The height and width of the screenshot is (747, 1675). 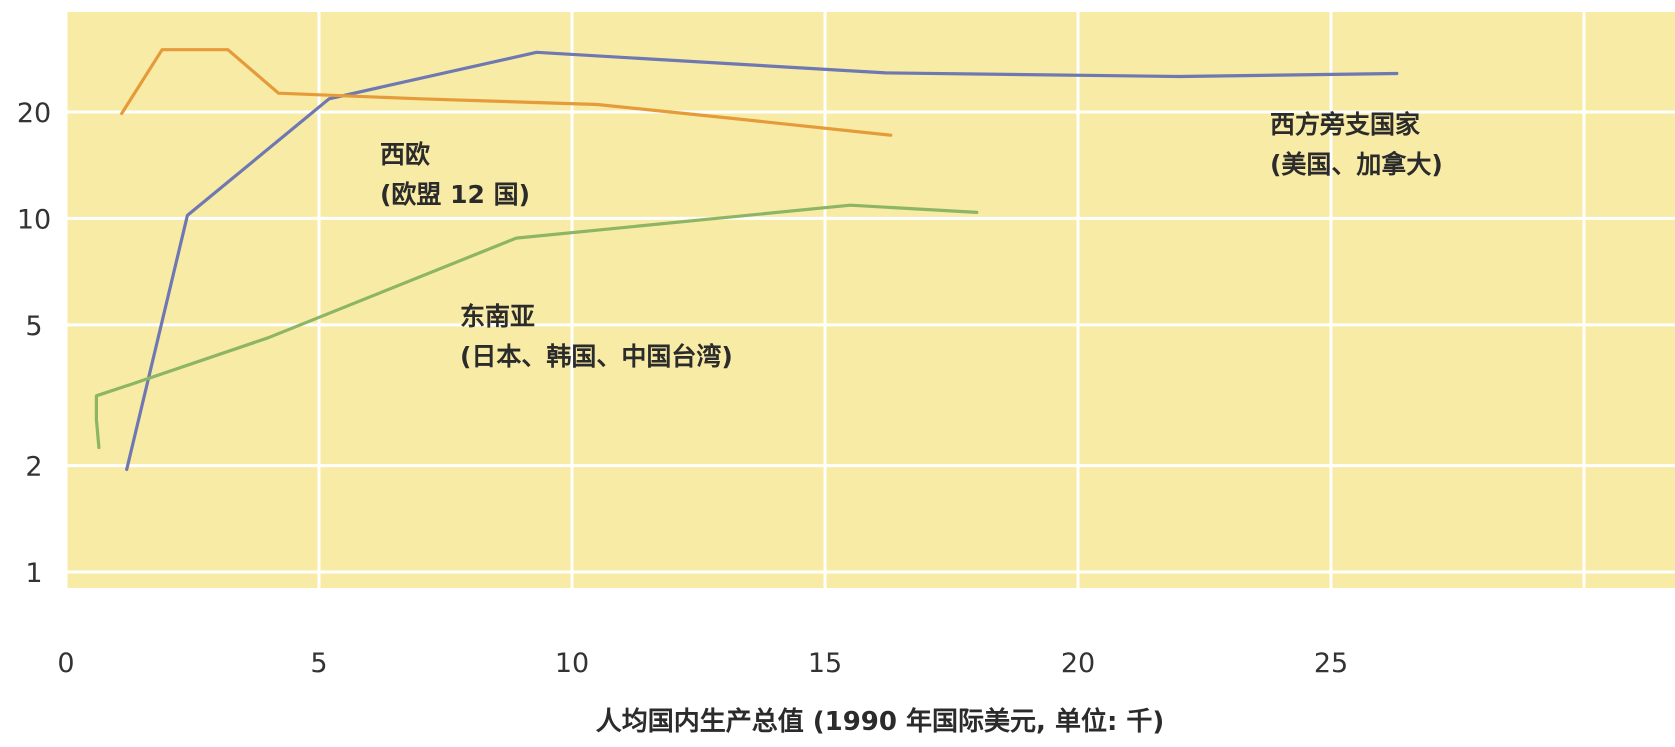 What do you see at coordinates (1331, 663) in the screenshot?
I see `x-tick-label-25: 25` at bounding box center [1331, 663].